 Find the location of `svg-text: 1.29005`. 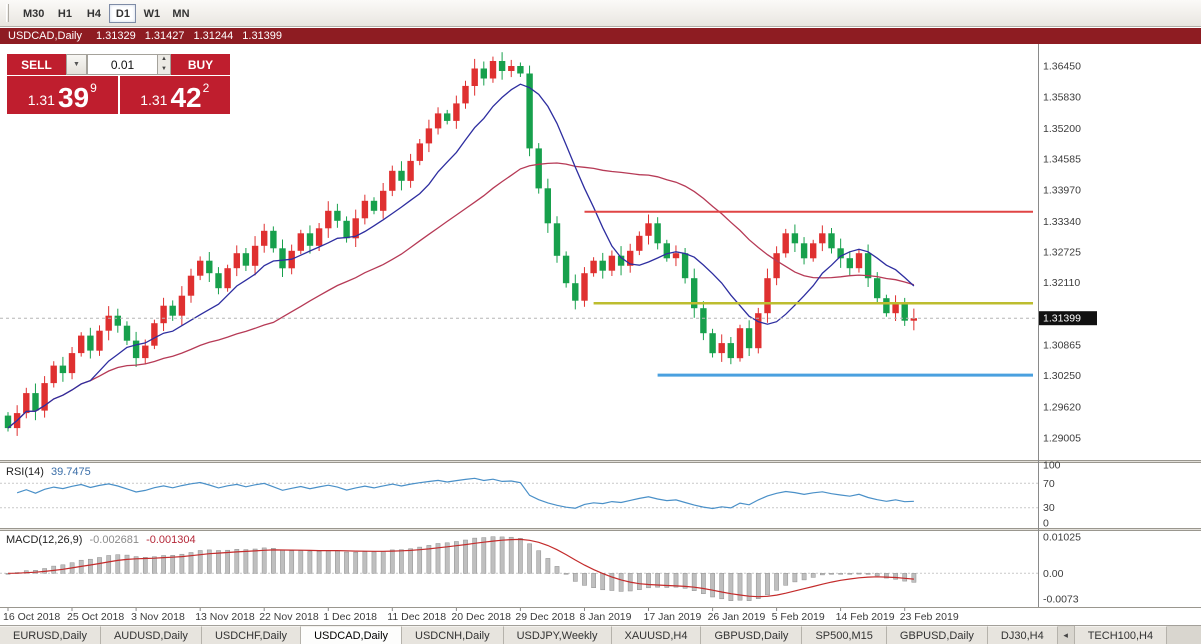

svg-text: 1.29005 is located at coordinates (1062, 438).